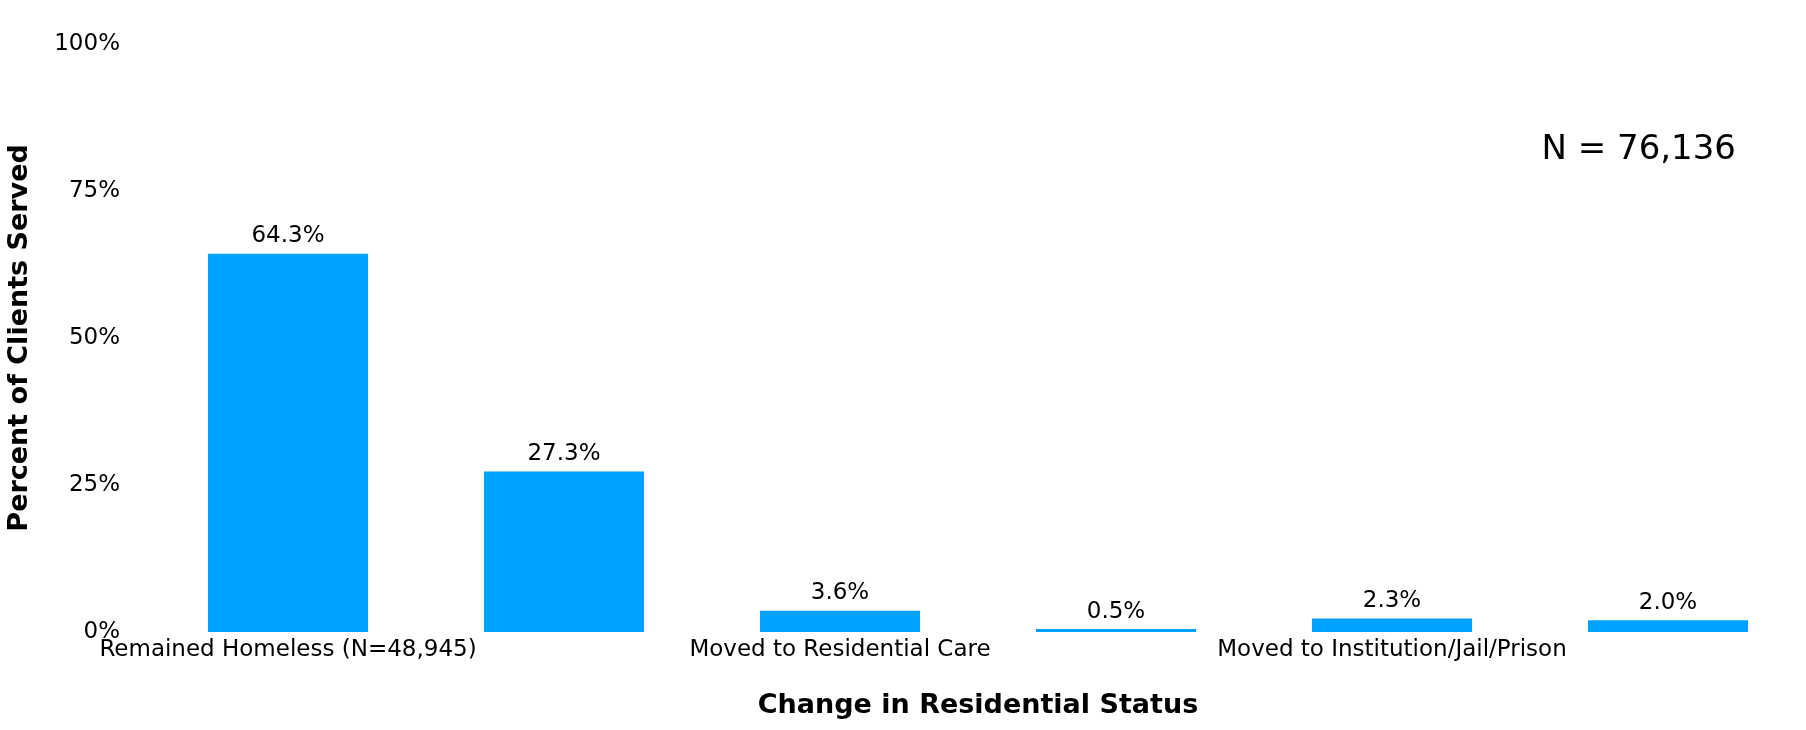 The height and width of the screenshot is (730, 1806). I want to click on x-tick-label: Moved to Institution/Jail/Prison, so click(1392, 647).